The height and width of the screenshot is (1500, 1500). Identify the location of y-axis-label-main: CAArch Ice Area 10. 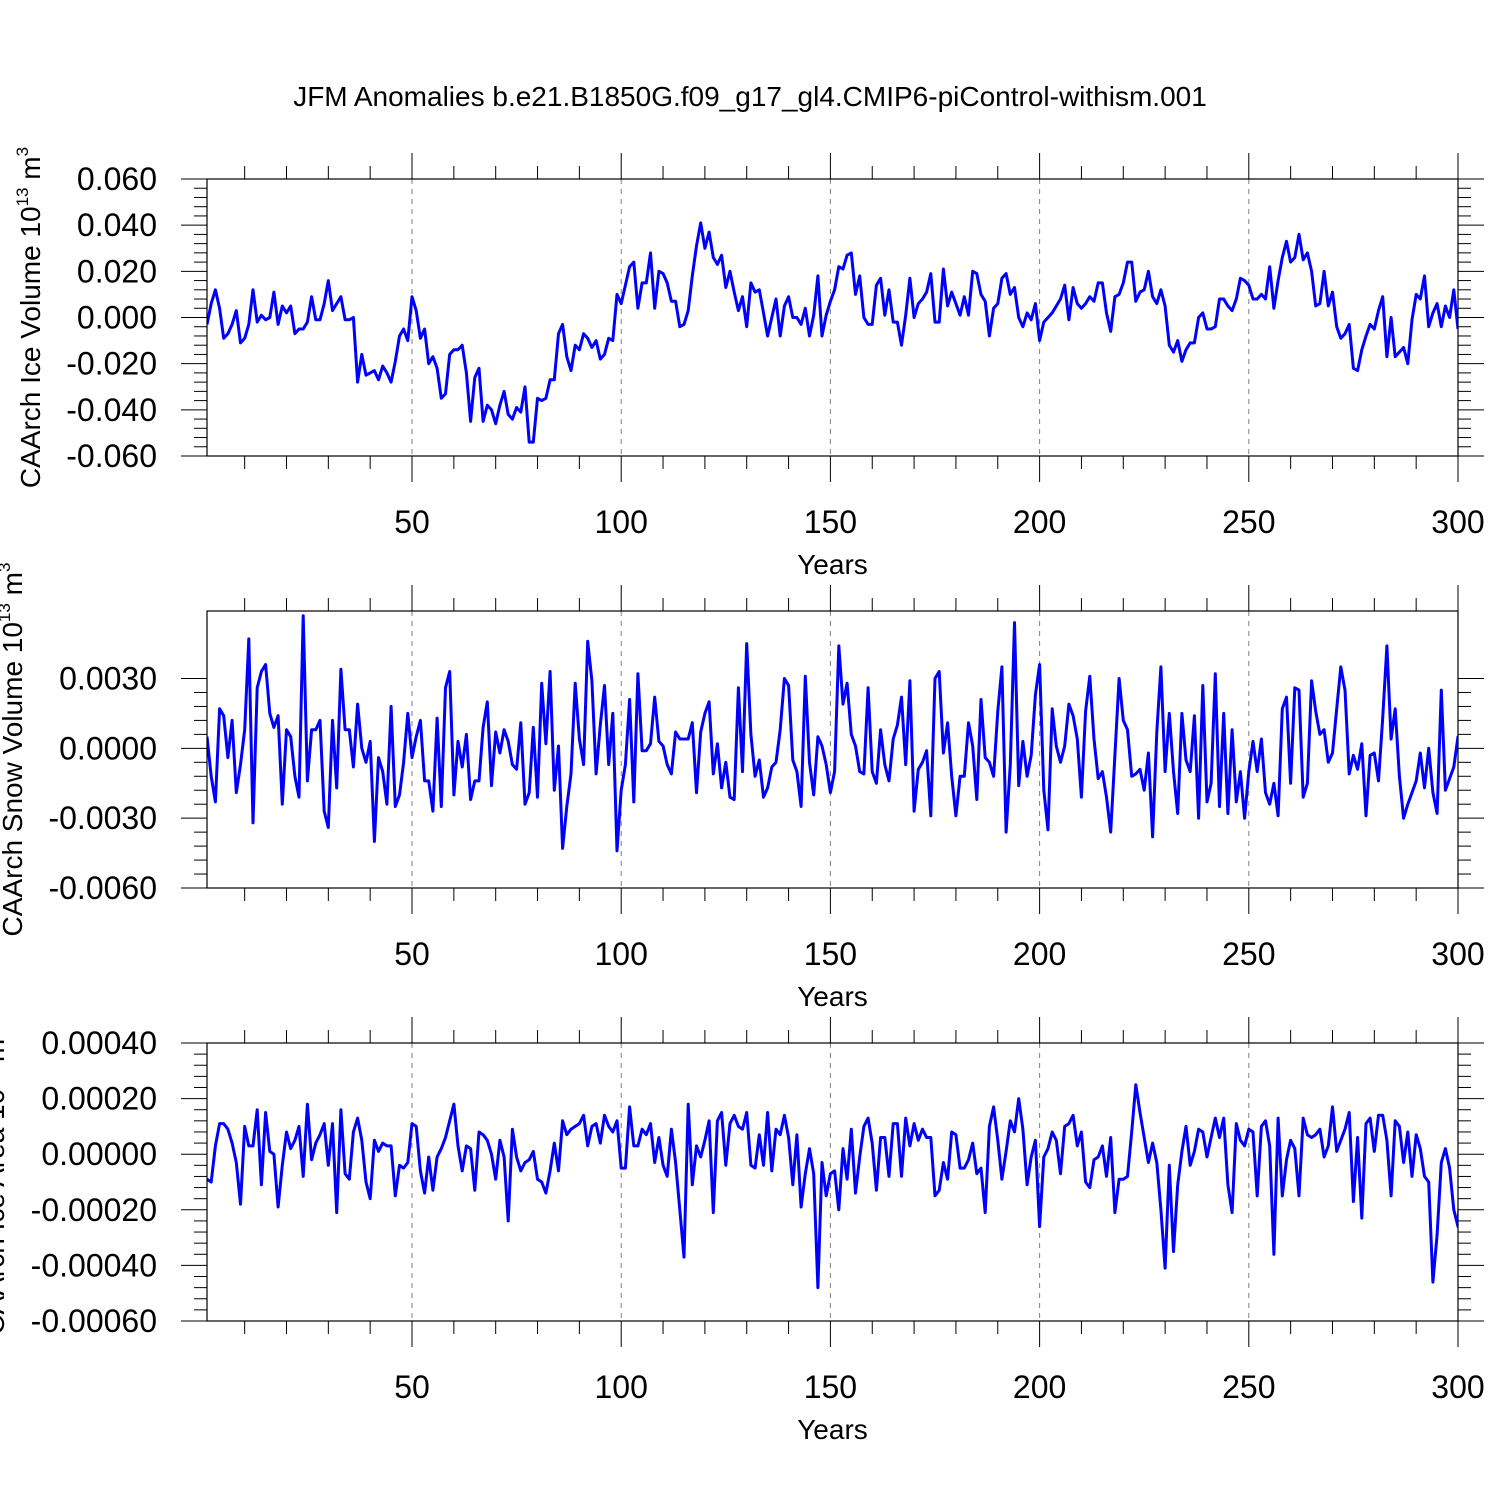
(5, 1212).